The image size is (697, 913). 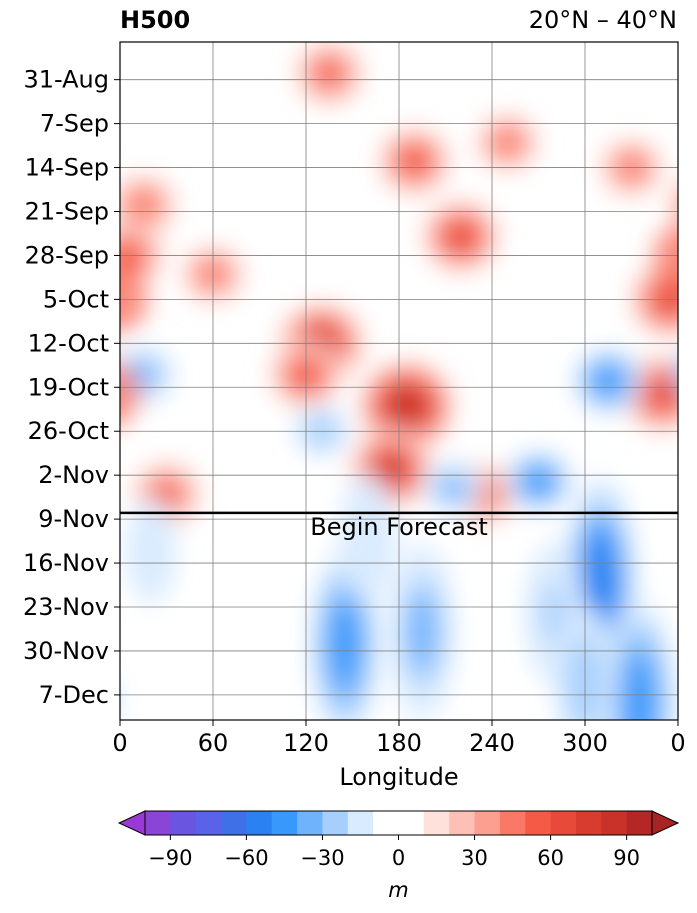 I want to click on y-tick-label: 5-Oct, so click(x=76, y=299).